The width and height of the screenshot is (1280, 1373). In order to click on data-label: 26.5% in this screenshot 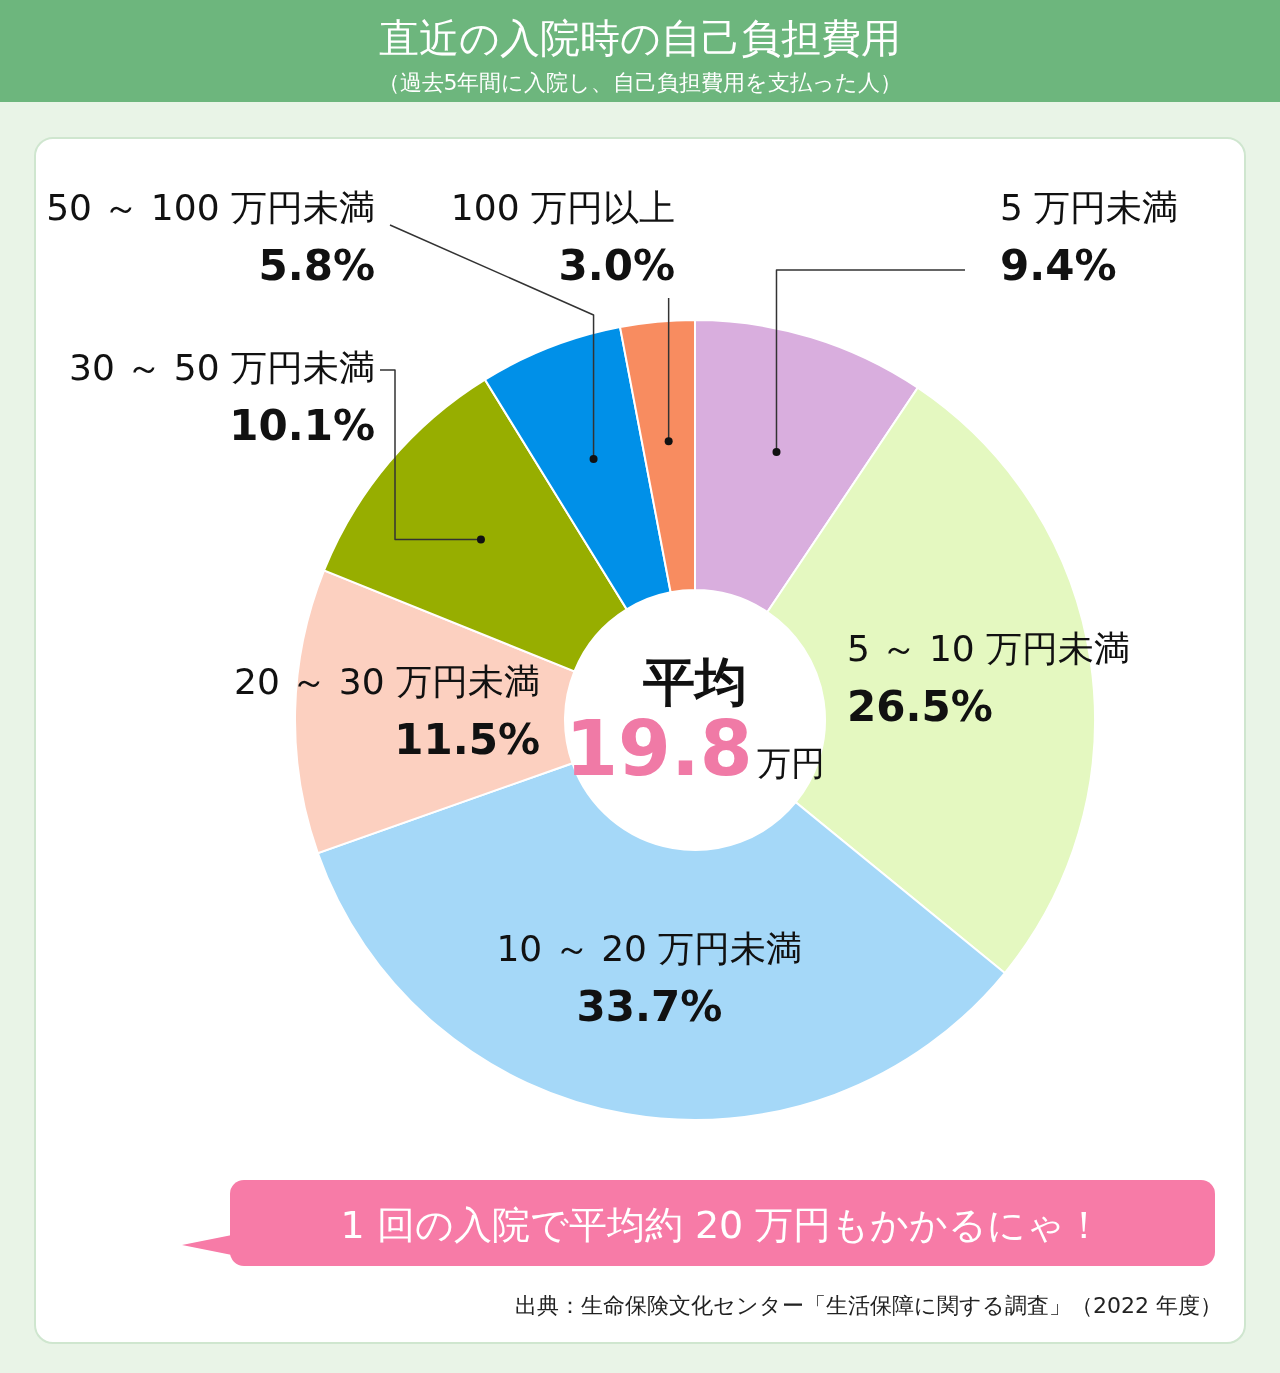, I will do `click(920, 707)`.